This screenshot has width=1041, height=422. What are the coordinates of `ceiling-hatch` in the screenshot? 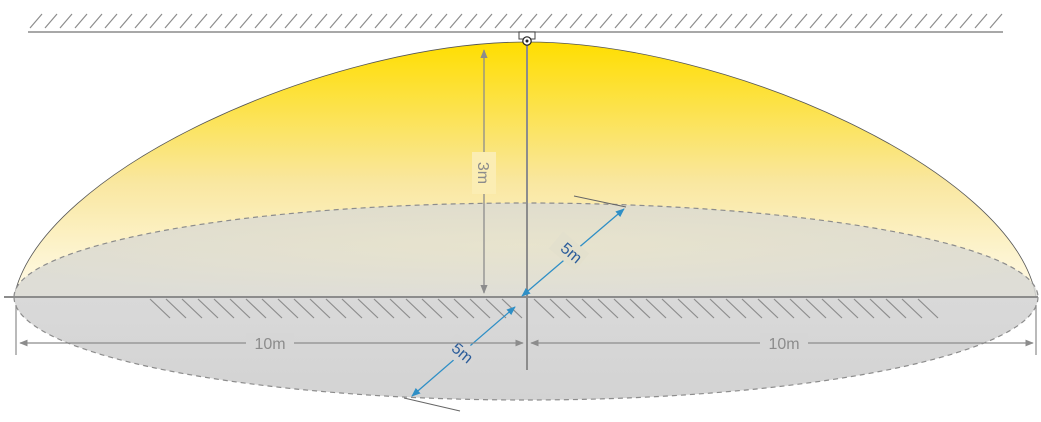 It's located at (516, 21).